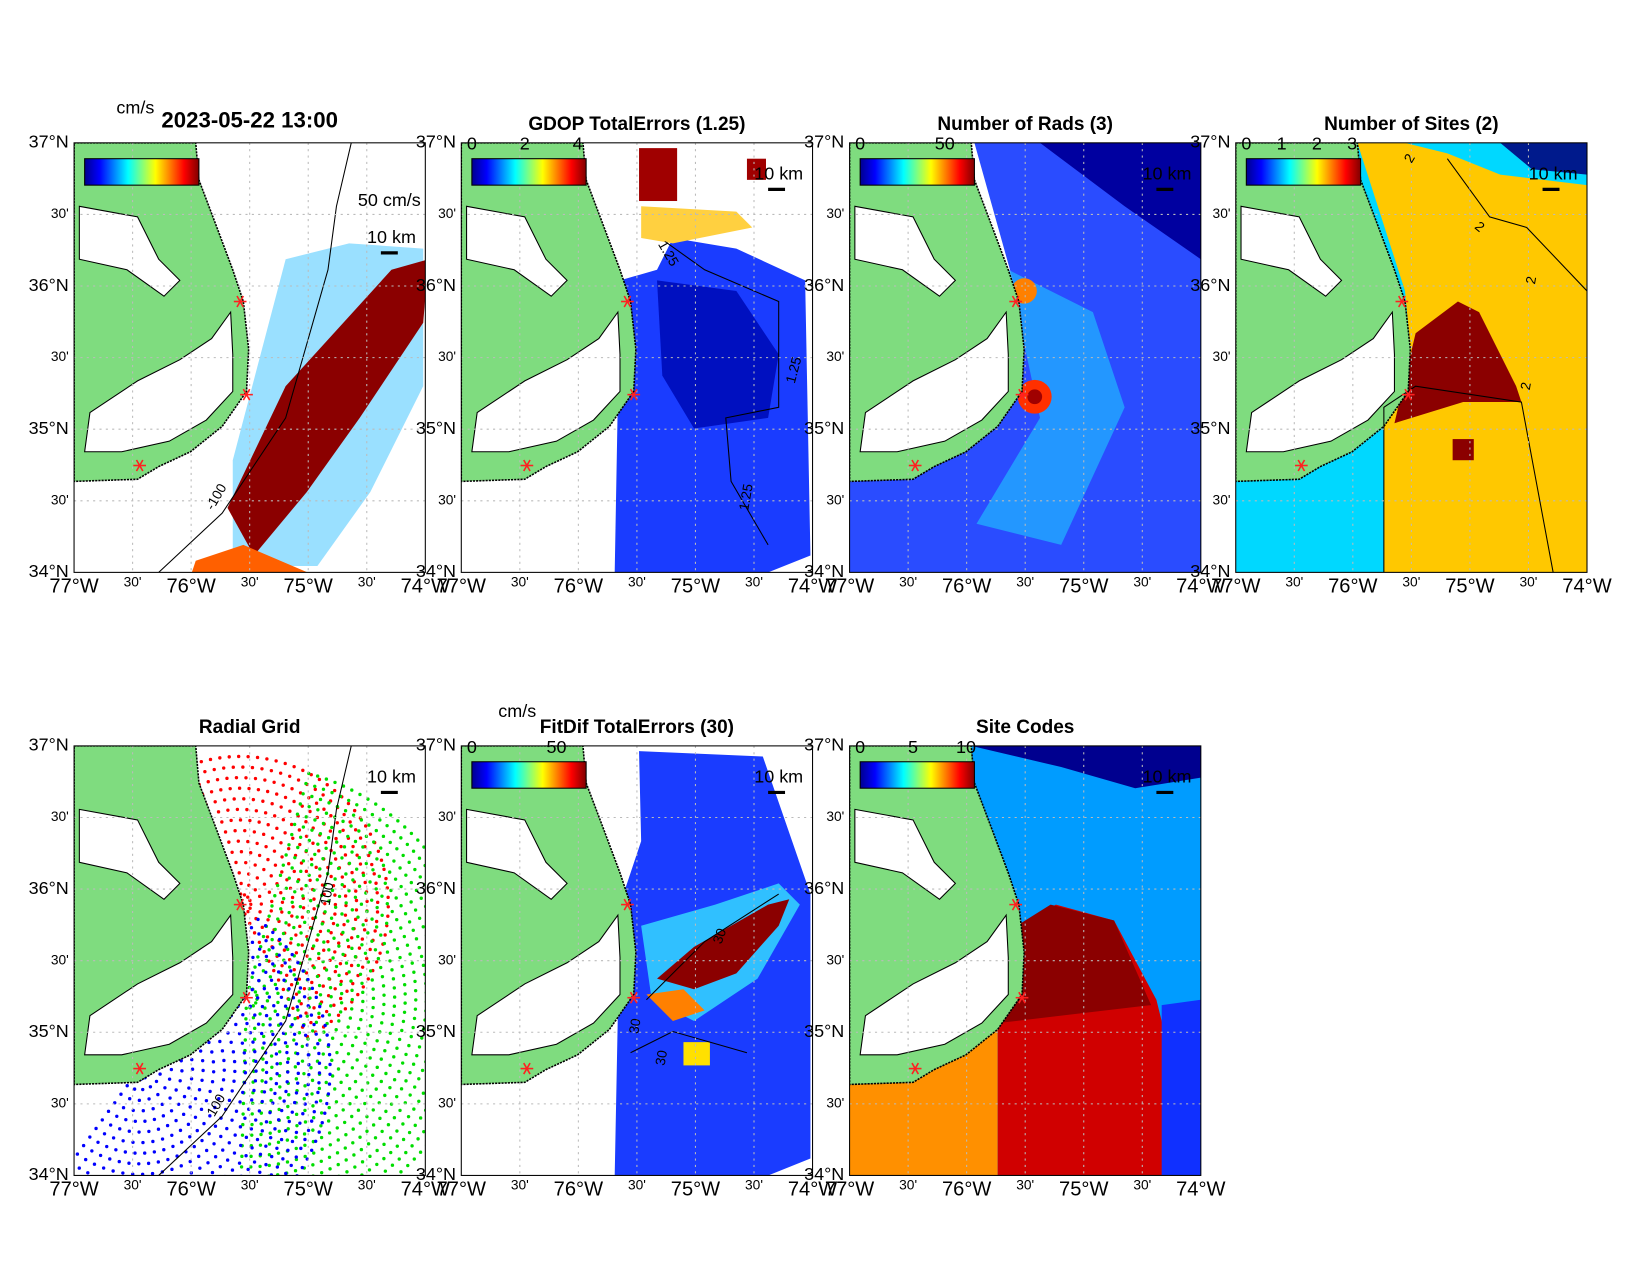 The width and height of the screenshot is (1650, 1275). What do you see at coordinates (945, 144) in the screenshot?
I see `colorbar-tick-label: 50` at bounding box center [945, 144].